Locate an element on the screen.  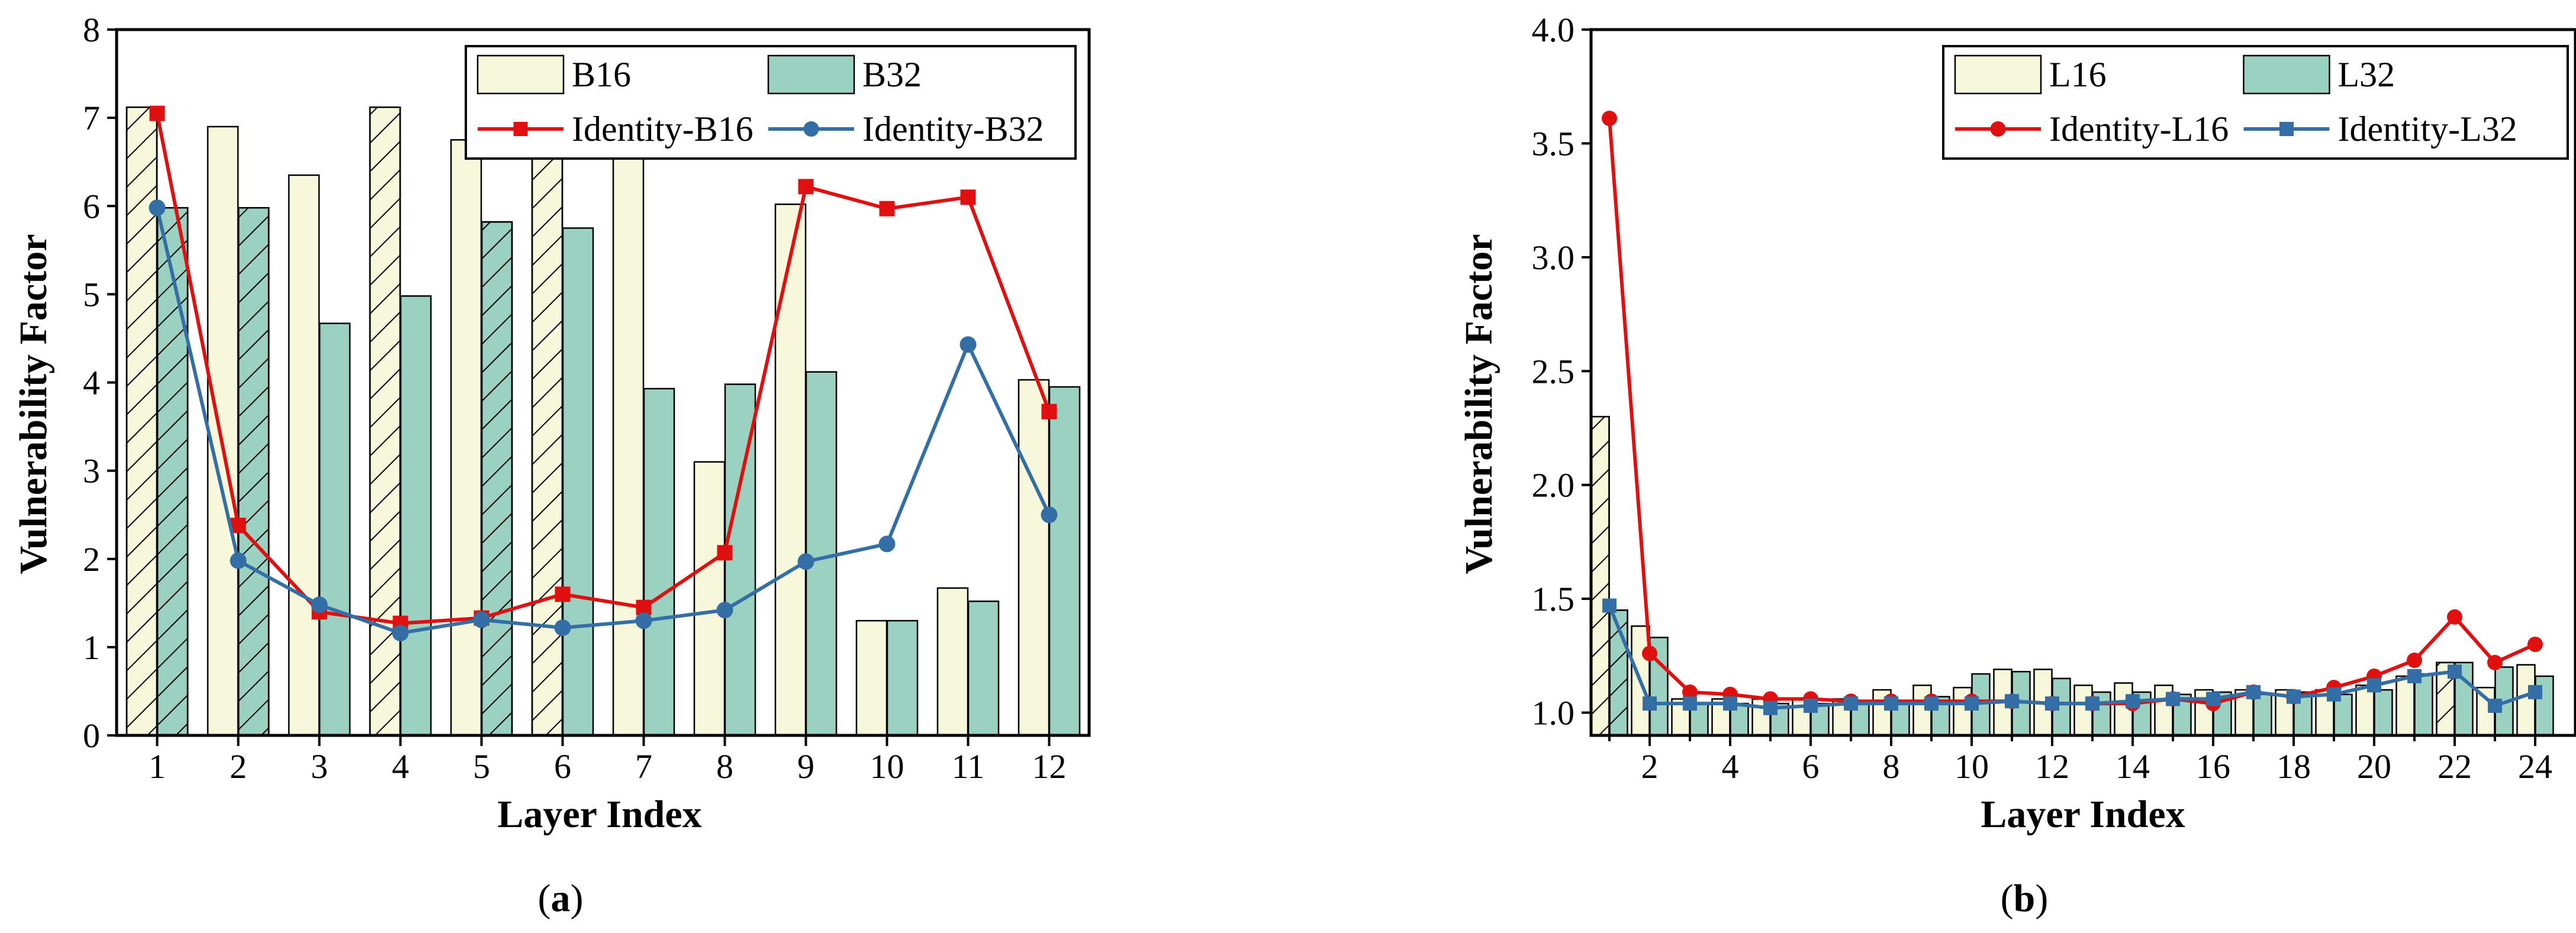
y-tick-label: 3.5 is located at coordinates (1553, 143).